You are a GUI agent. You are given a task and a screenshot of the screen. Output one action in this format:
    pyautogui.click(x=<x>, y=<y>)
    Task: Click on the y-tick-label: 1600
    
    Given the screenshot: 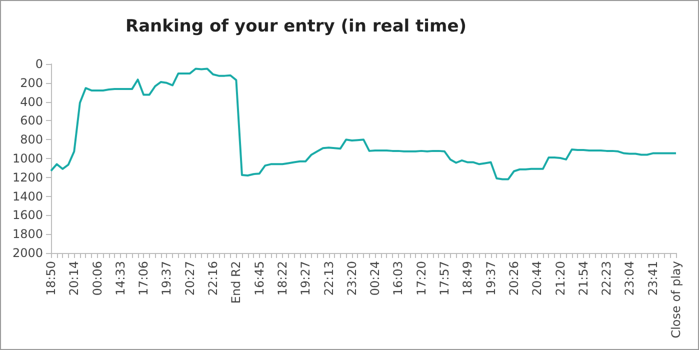 What is the action you would take?
    pyautogui.click(x=27, y=215)
    